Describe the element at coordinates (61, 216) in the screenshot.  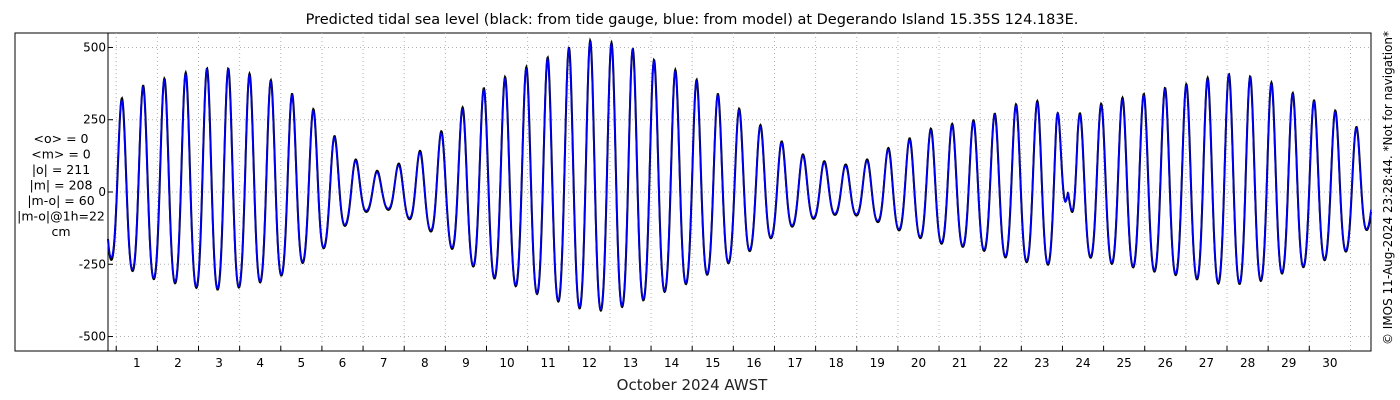
I see `stats-line: |m-o|@1h=22` at that location.